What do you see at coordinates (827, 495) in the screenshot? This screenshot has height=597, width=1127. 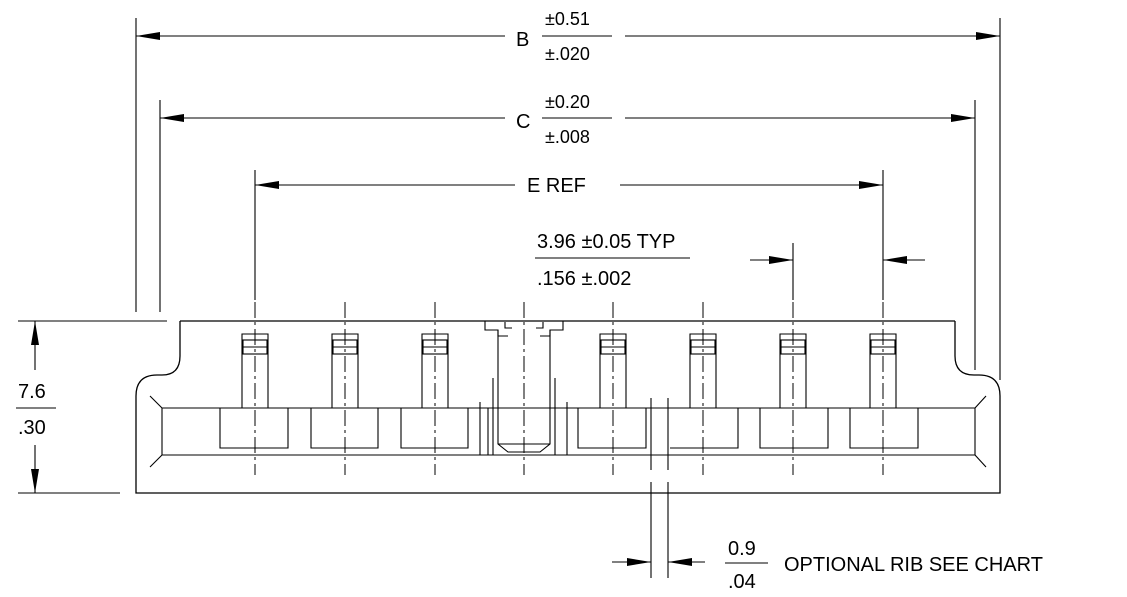 I see `optional-rib: 0.9 .04 OPTIONAL RIB SEE CHART` at bounding box center [827, 495].